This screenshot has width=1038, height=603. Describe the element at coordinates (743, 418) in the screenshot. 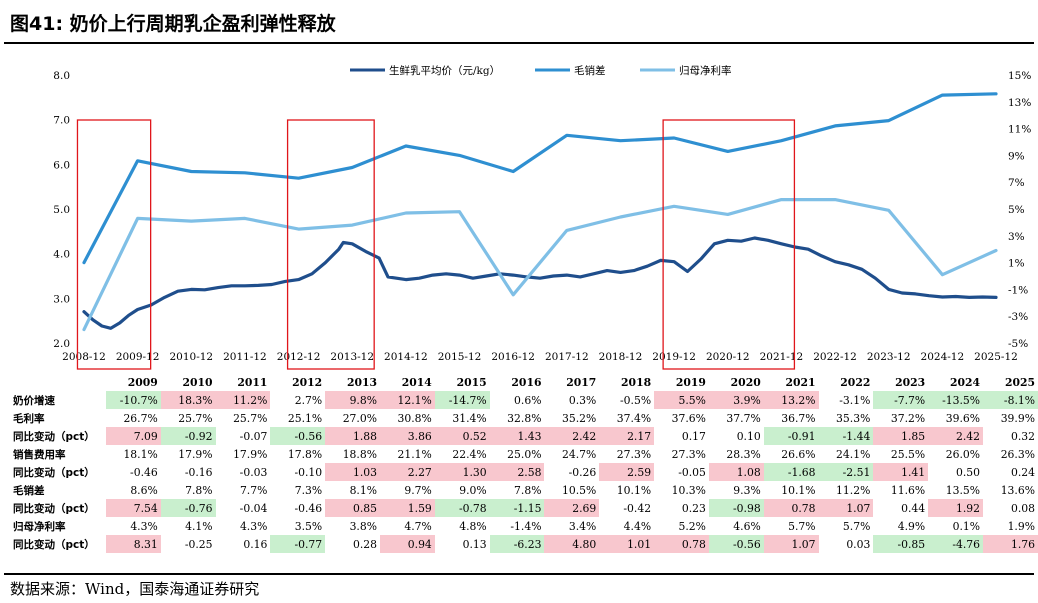

I see `table-cell: 37.7%` at that location.